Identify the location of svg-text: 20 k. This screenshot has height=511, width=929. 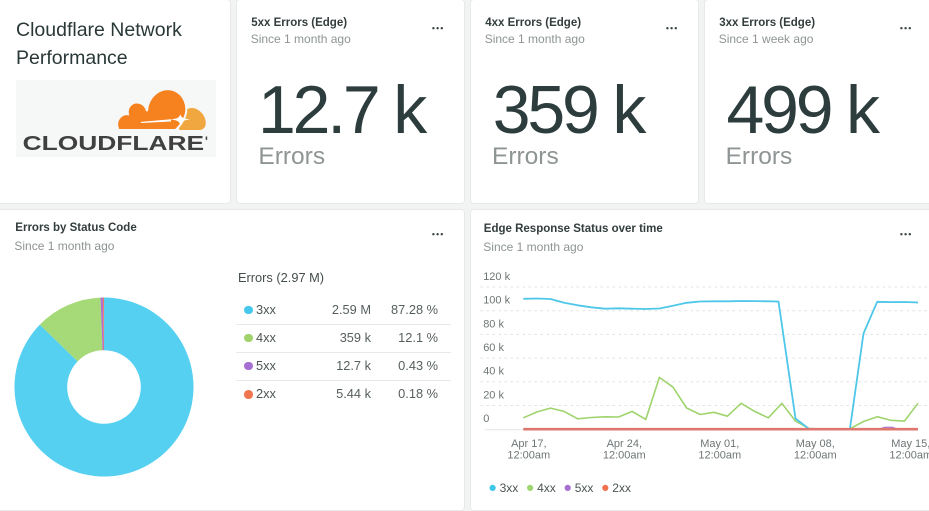
(493, 395).